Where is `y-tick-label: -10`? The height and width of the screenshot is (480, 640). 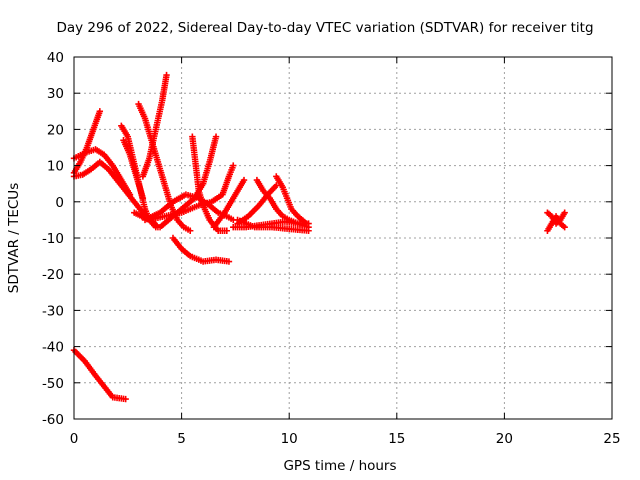
y-tick-label: -10 is located at coordinates (53, 239).